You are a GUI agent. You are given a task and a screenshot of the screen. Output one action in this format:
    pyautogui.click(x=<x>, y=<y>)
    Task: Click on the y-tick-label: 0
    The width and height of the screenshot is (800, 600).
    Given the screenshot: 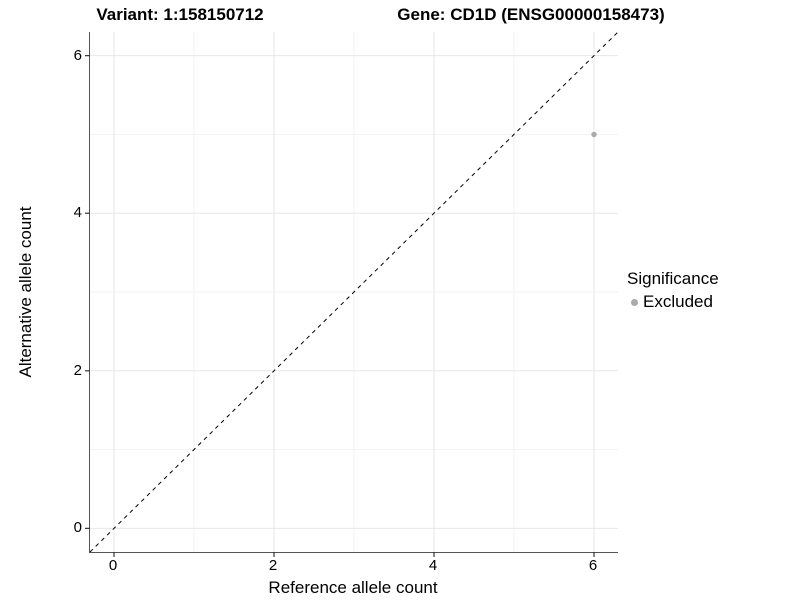 What is the action you would take?
    pyautogui.click(x=77, y=528)
    